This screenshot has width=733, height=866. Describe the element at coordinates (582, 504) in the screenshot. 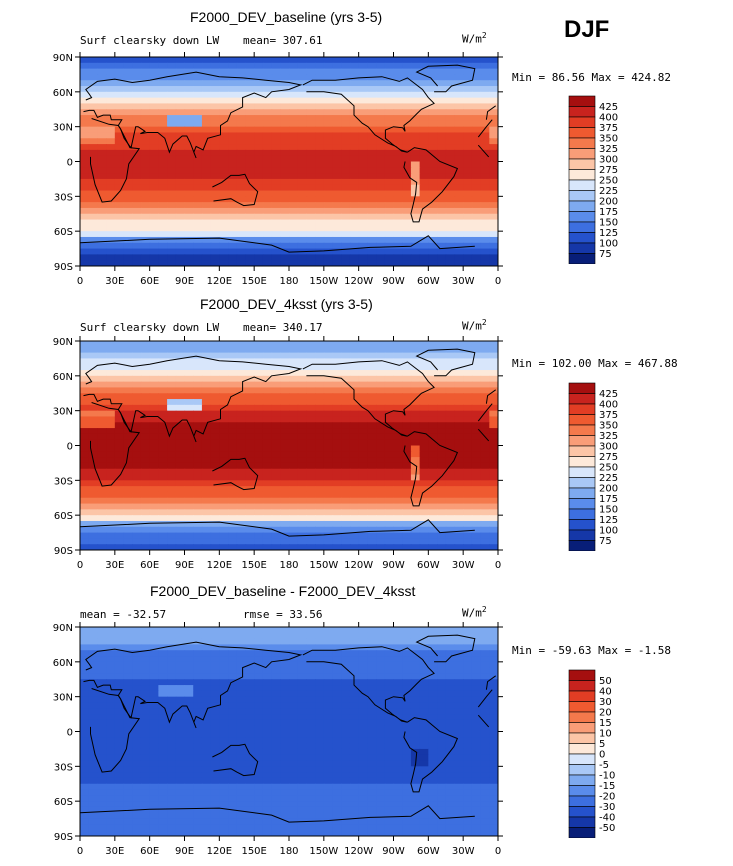

I see `colorbar-swatch` at that location.